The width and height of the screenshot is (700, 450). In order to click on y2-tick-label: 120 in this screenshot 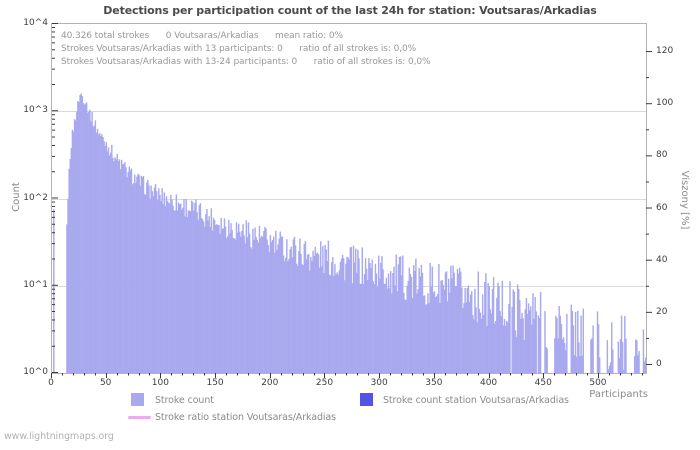, I will do `click(665, 51)`.